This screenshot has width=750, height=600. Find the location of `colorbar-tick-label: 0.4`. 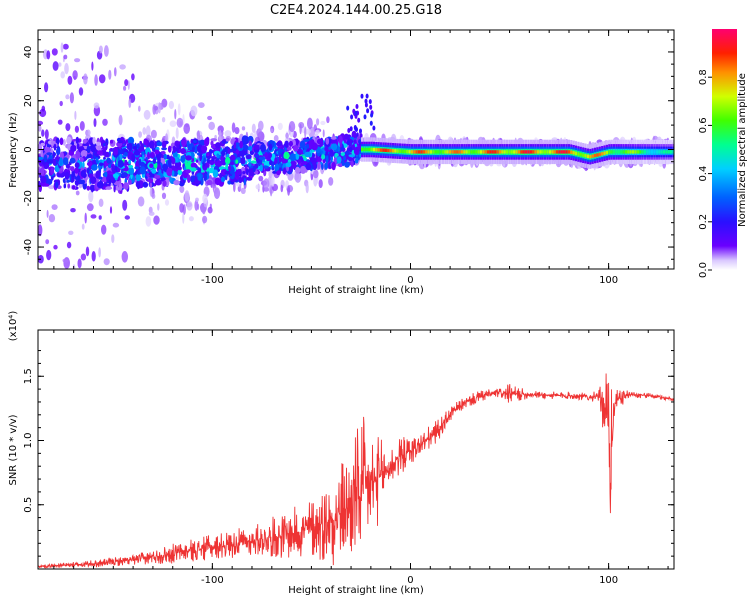

colorbar-tick-label: 0.4 is located at coordinates (703, 174).